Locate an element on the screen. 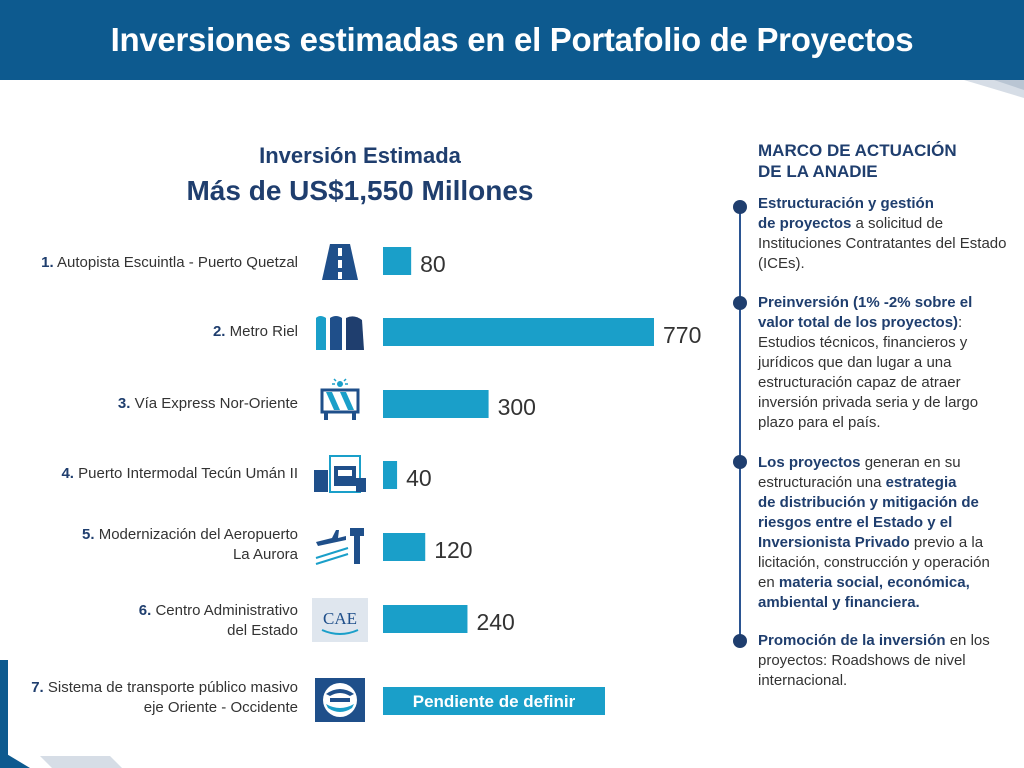 The width and height of the screenshot is (1024, 768). bar-value-label: 120 is located at coordinates (453, 550).